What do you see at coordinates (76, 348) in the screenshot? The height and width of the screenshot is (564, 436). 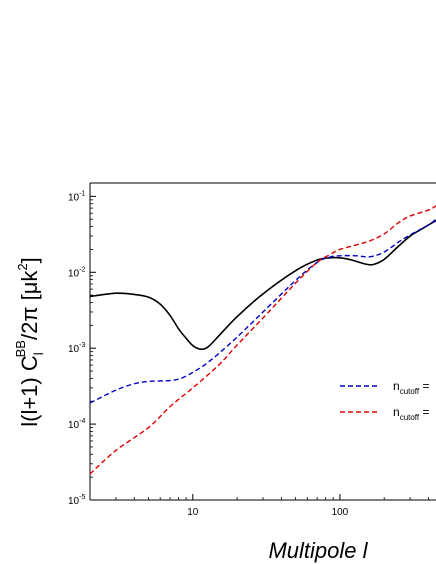 I see `y-tick-label: 10⁻³` at bounding box center [76, 348].